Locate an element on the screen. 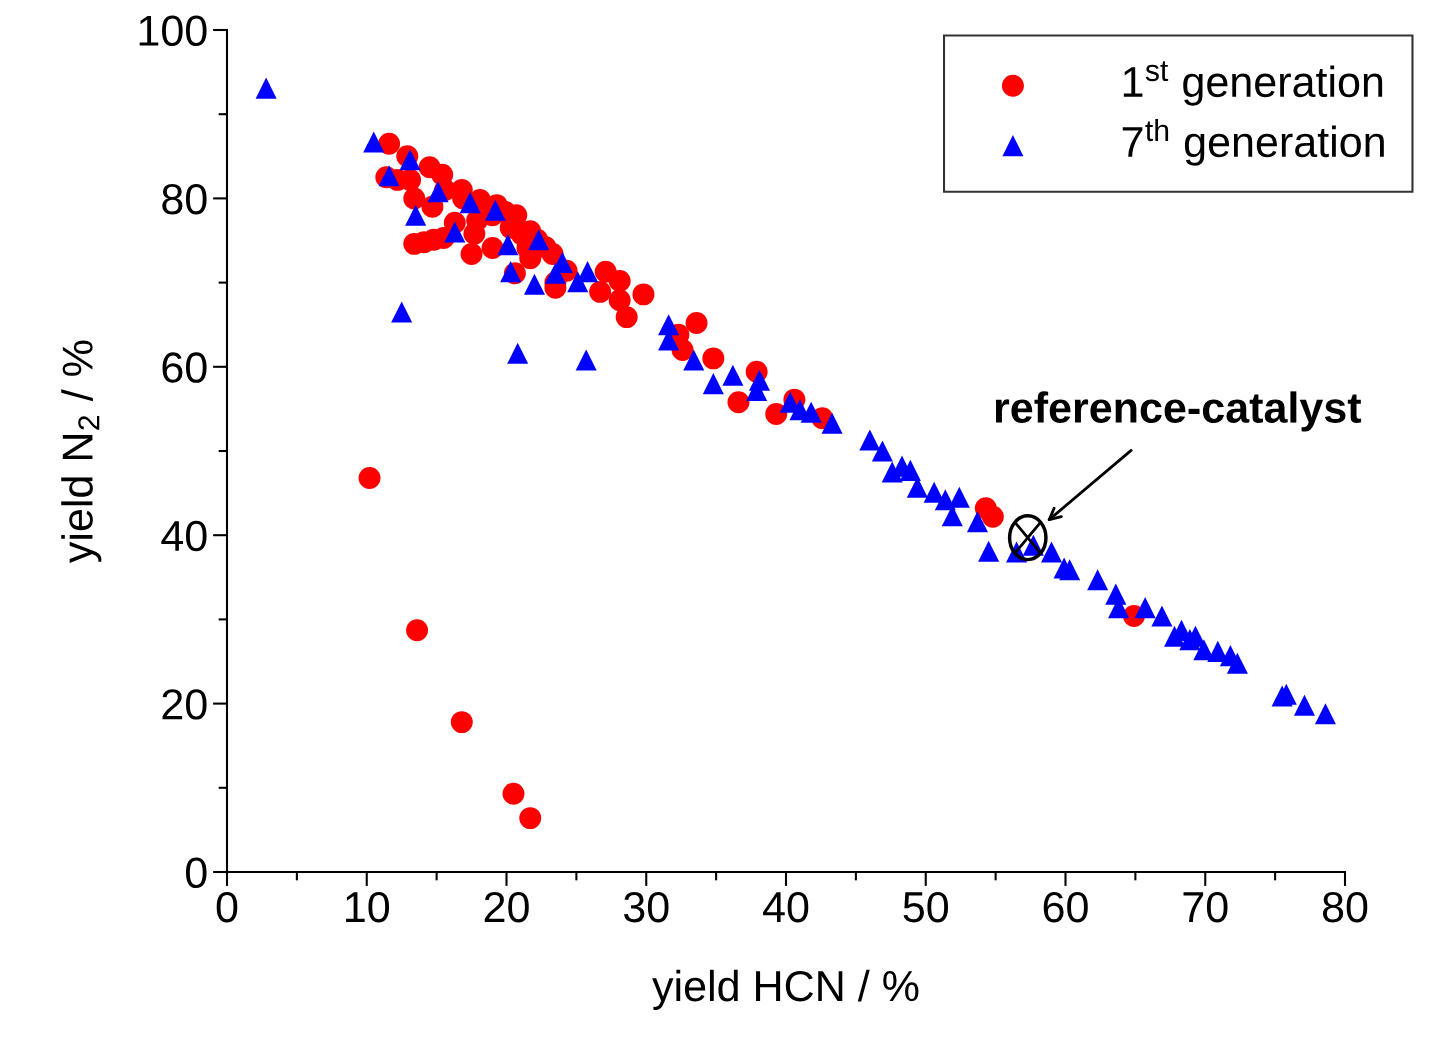  x-tick-label: 10 is located at coordinates (368, 907).